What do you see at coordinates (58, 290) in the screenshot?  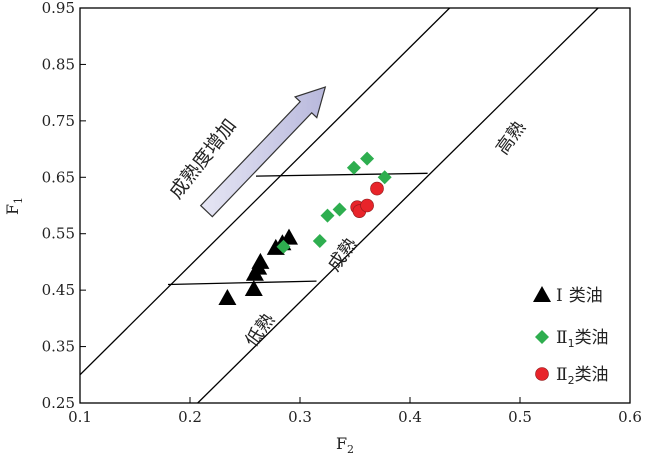 I see `y-tick-label: 0.45` at bounding box center [58, 290].